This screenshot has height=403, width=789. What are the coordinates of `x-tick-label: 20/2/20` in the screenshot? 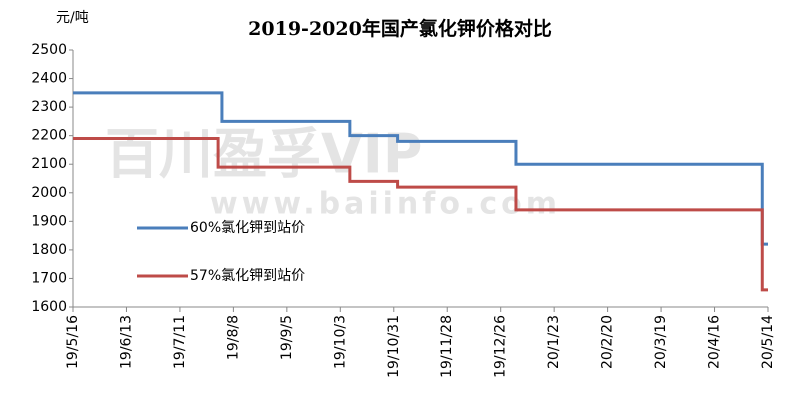 It's located at (608, 342).